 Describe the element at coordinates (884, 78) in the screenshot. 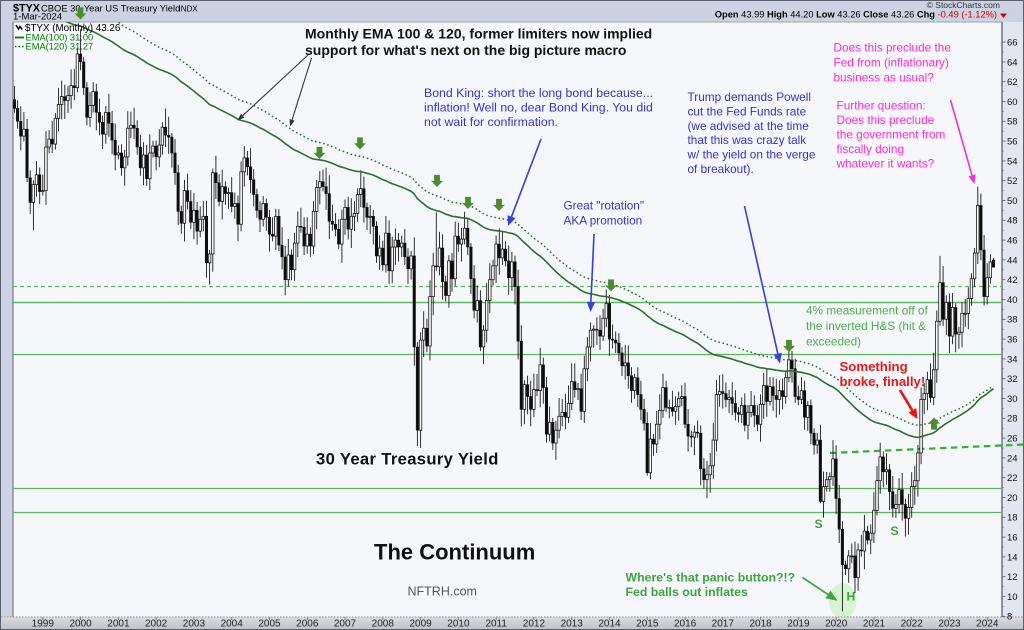

I see `svg-text: business as usual?` at that location.